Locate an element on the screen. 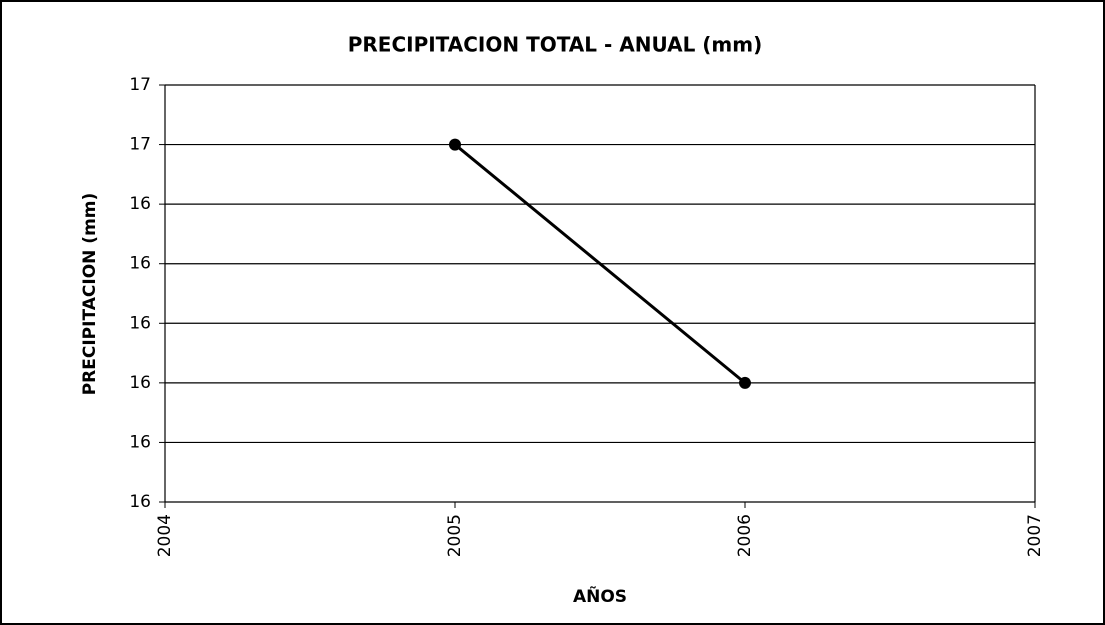 The height and width of the screenshot is (625, 1105). x-tick-label: 2005 is located at coordinates (455, 535).